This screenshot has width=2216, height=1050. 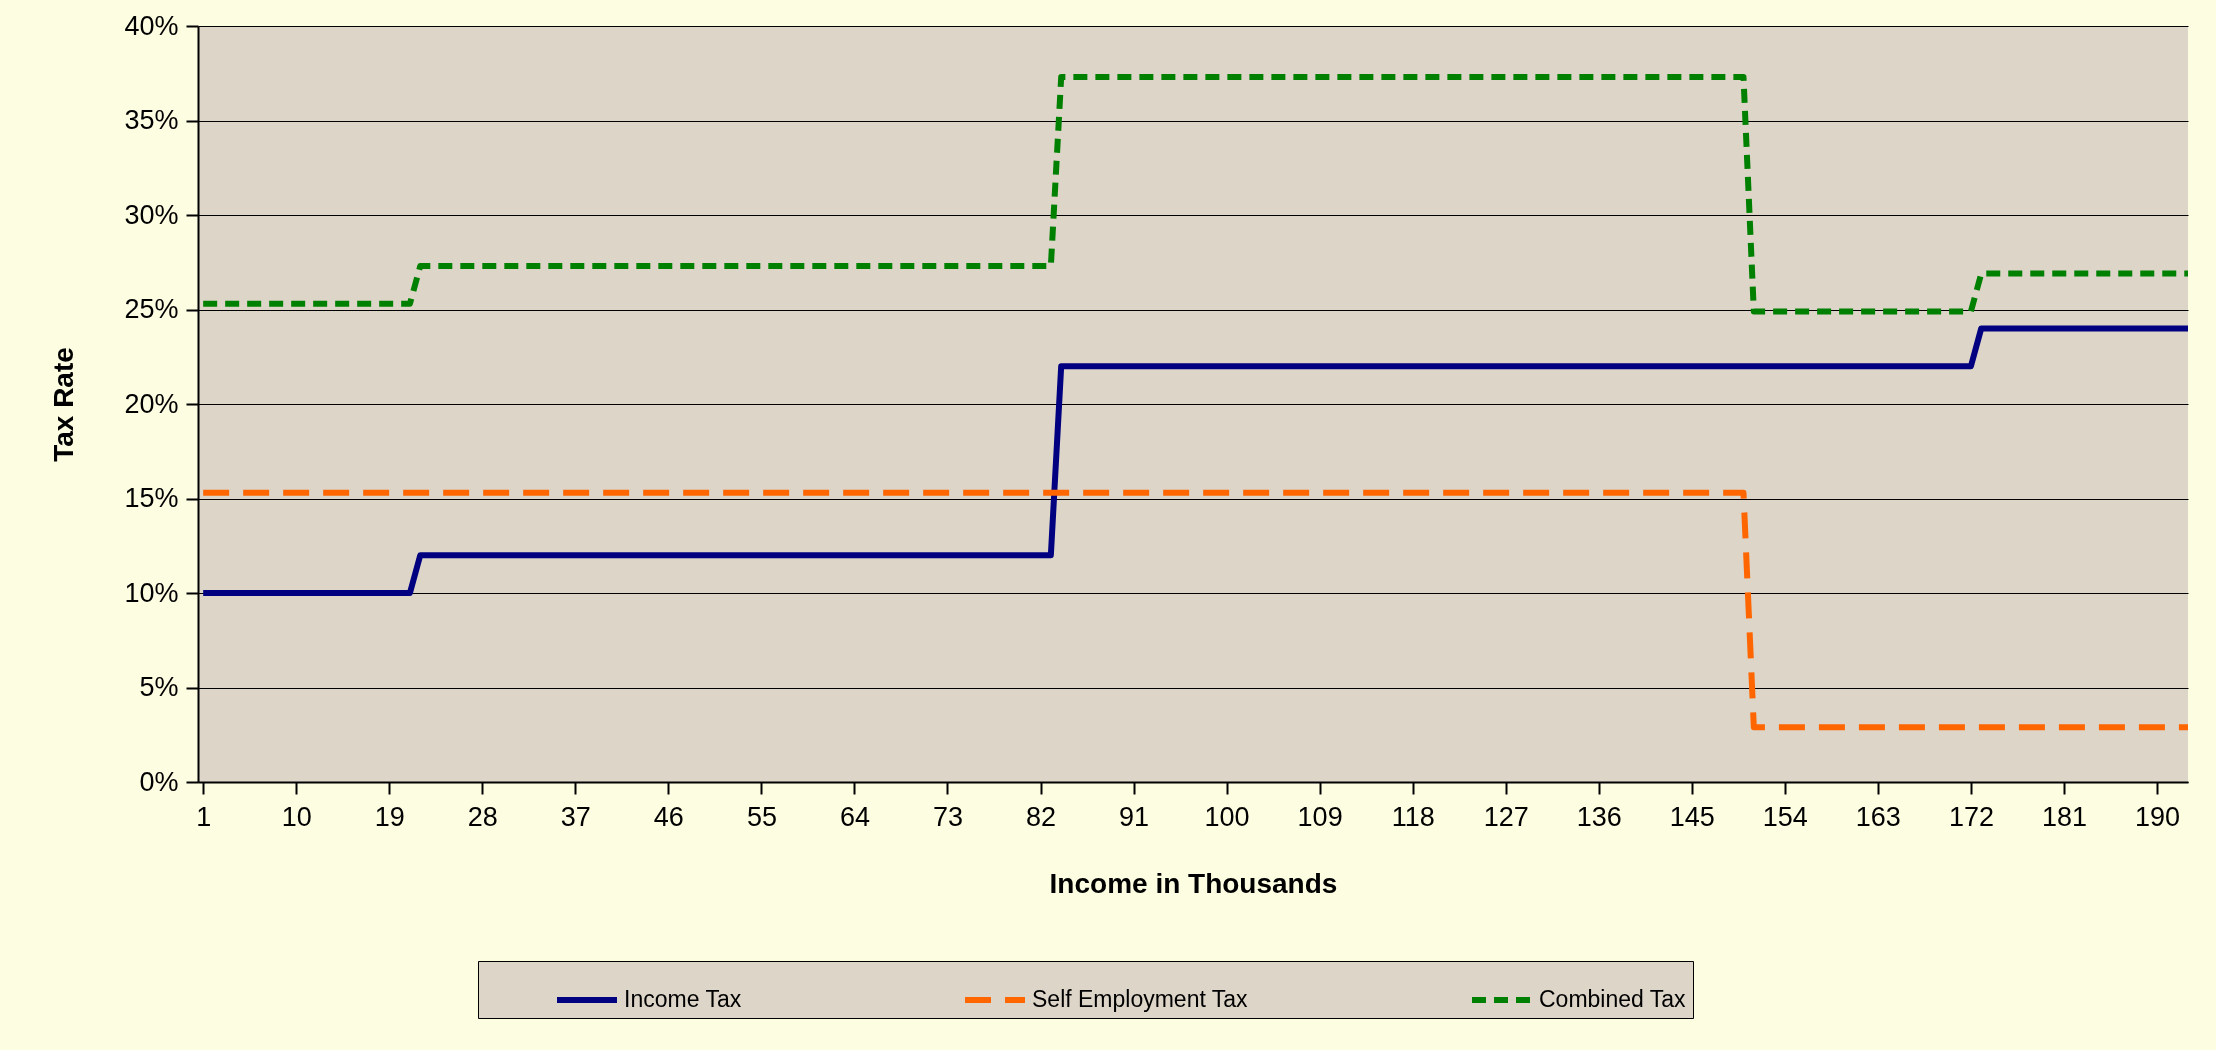 I want to click on x-tick-label: 19, so click(x=389, y=816).